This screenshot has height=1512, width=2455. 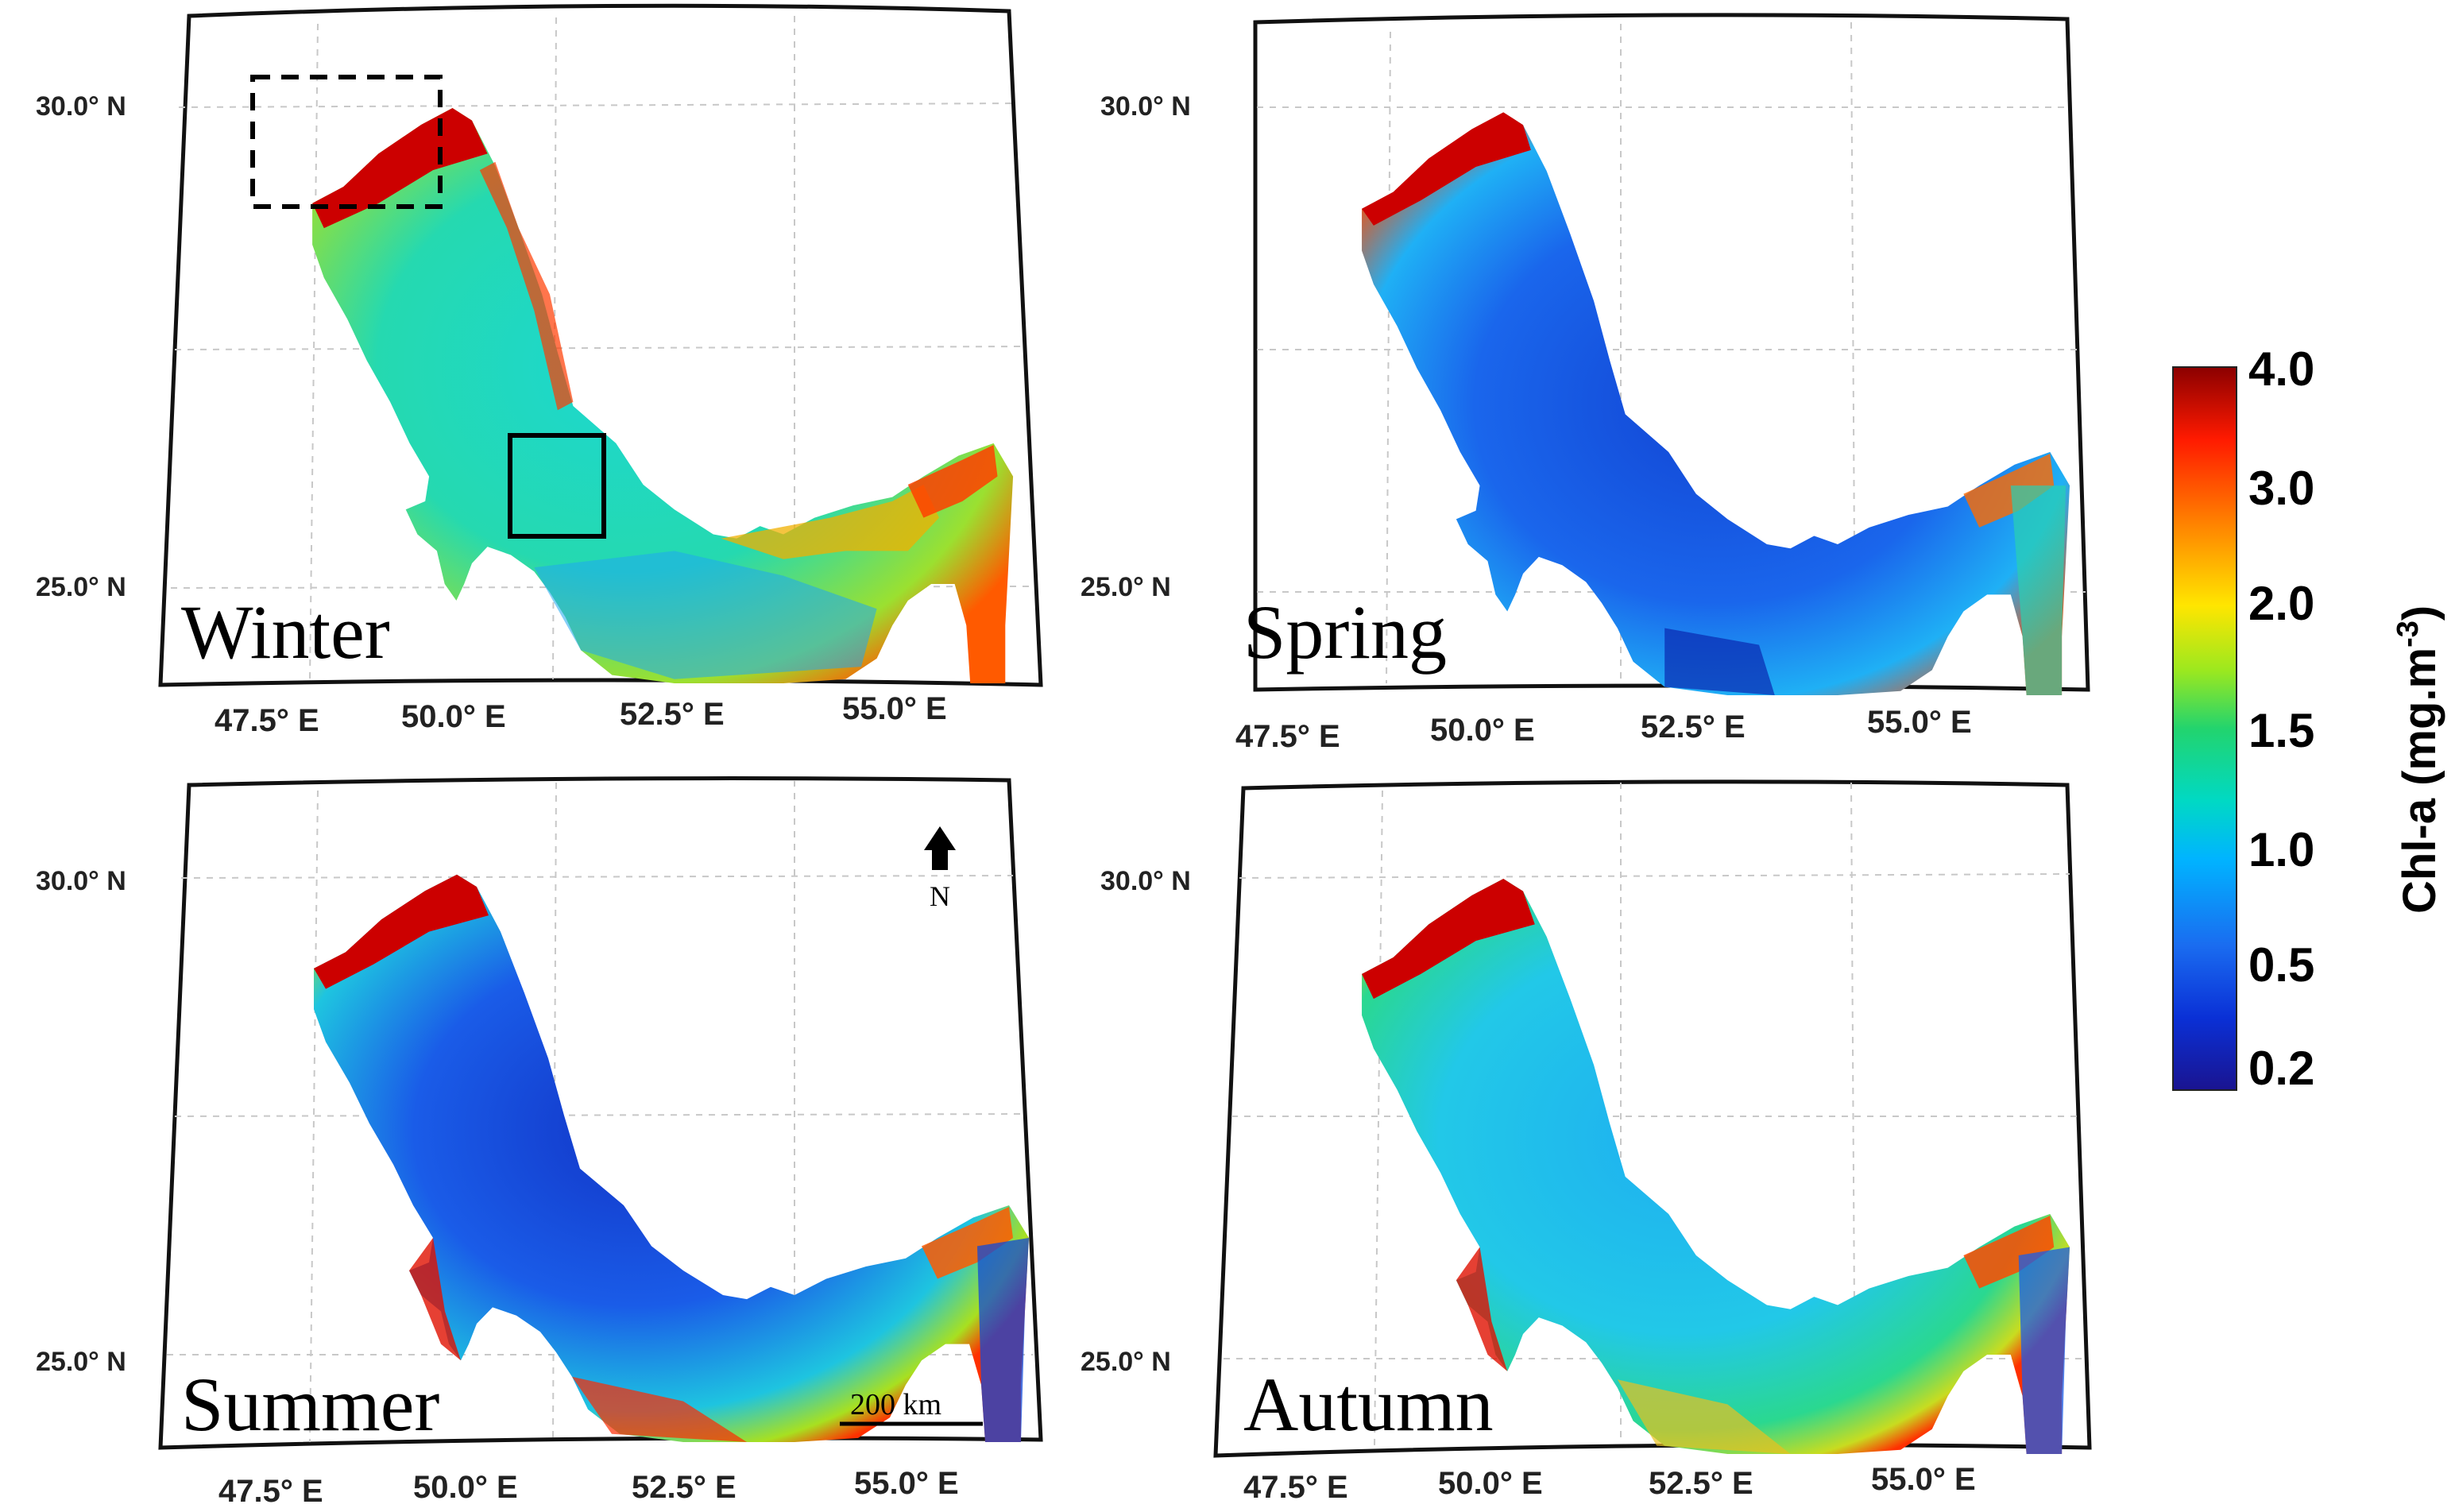 I want to click on north-arrow-label: N, so click(x=940, y=896).